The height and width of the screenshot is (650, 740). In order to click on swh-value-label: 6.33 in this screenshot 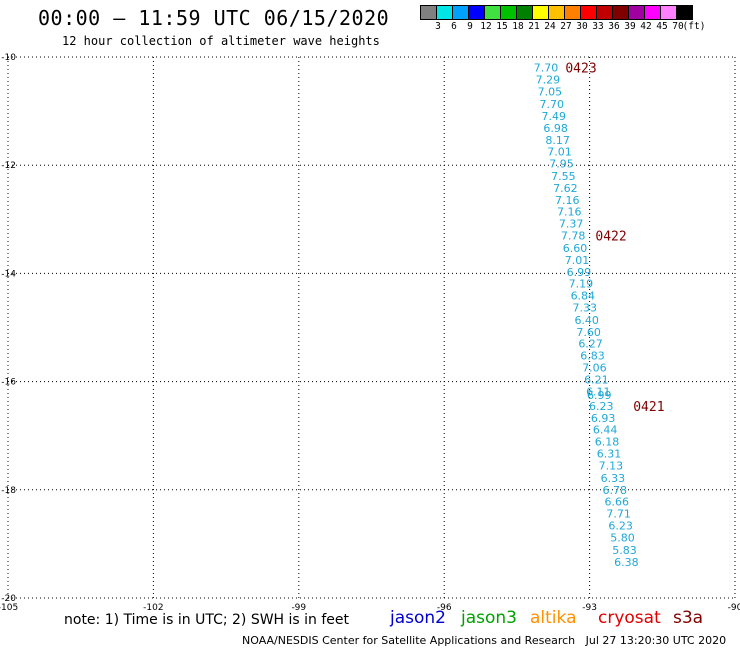, I will do `click(613, 478)`.